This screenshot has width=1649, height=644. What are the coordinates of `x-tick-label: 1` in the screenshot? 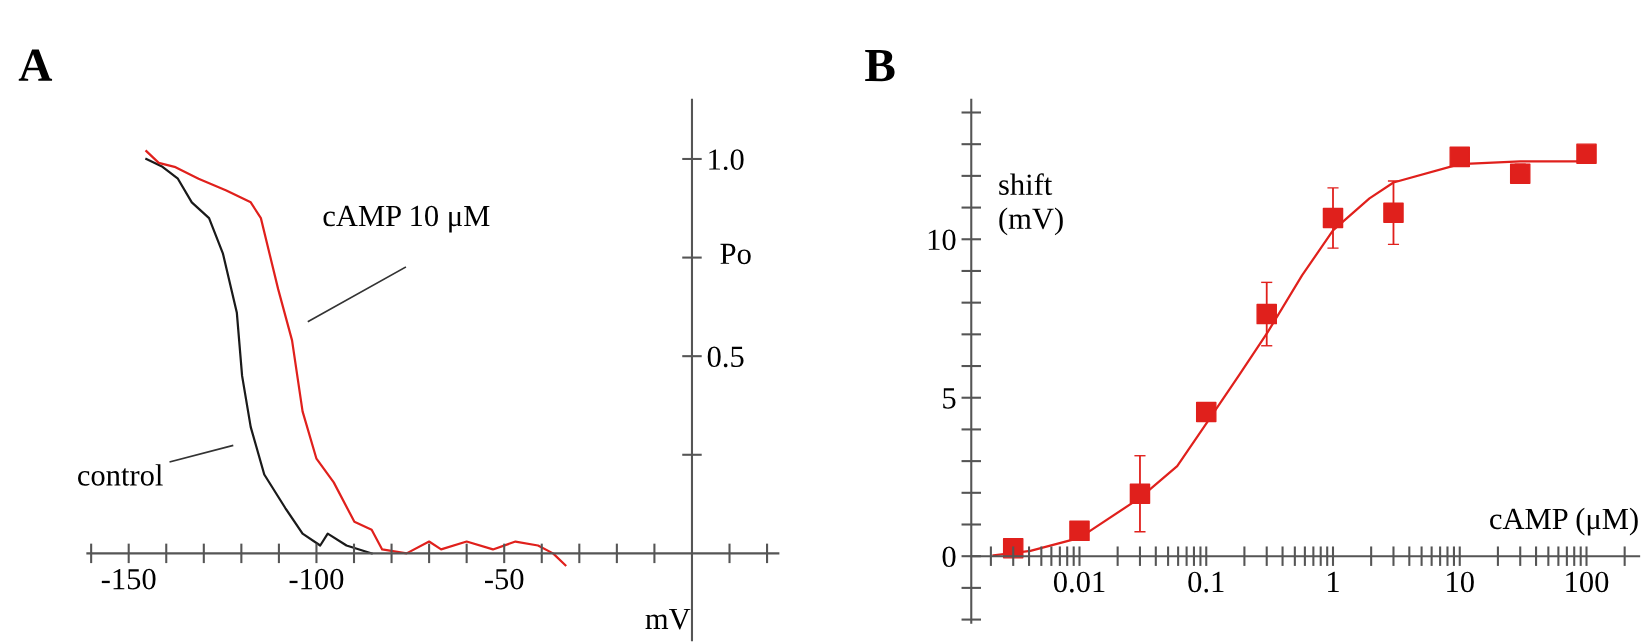 It's located at (1333, 581).